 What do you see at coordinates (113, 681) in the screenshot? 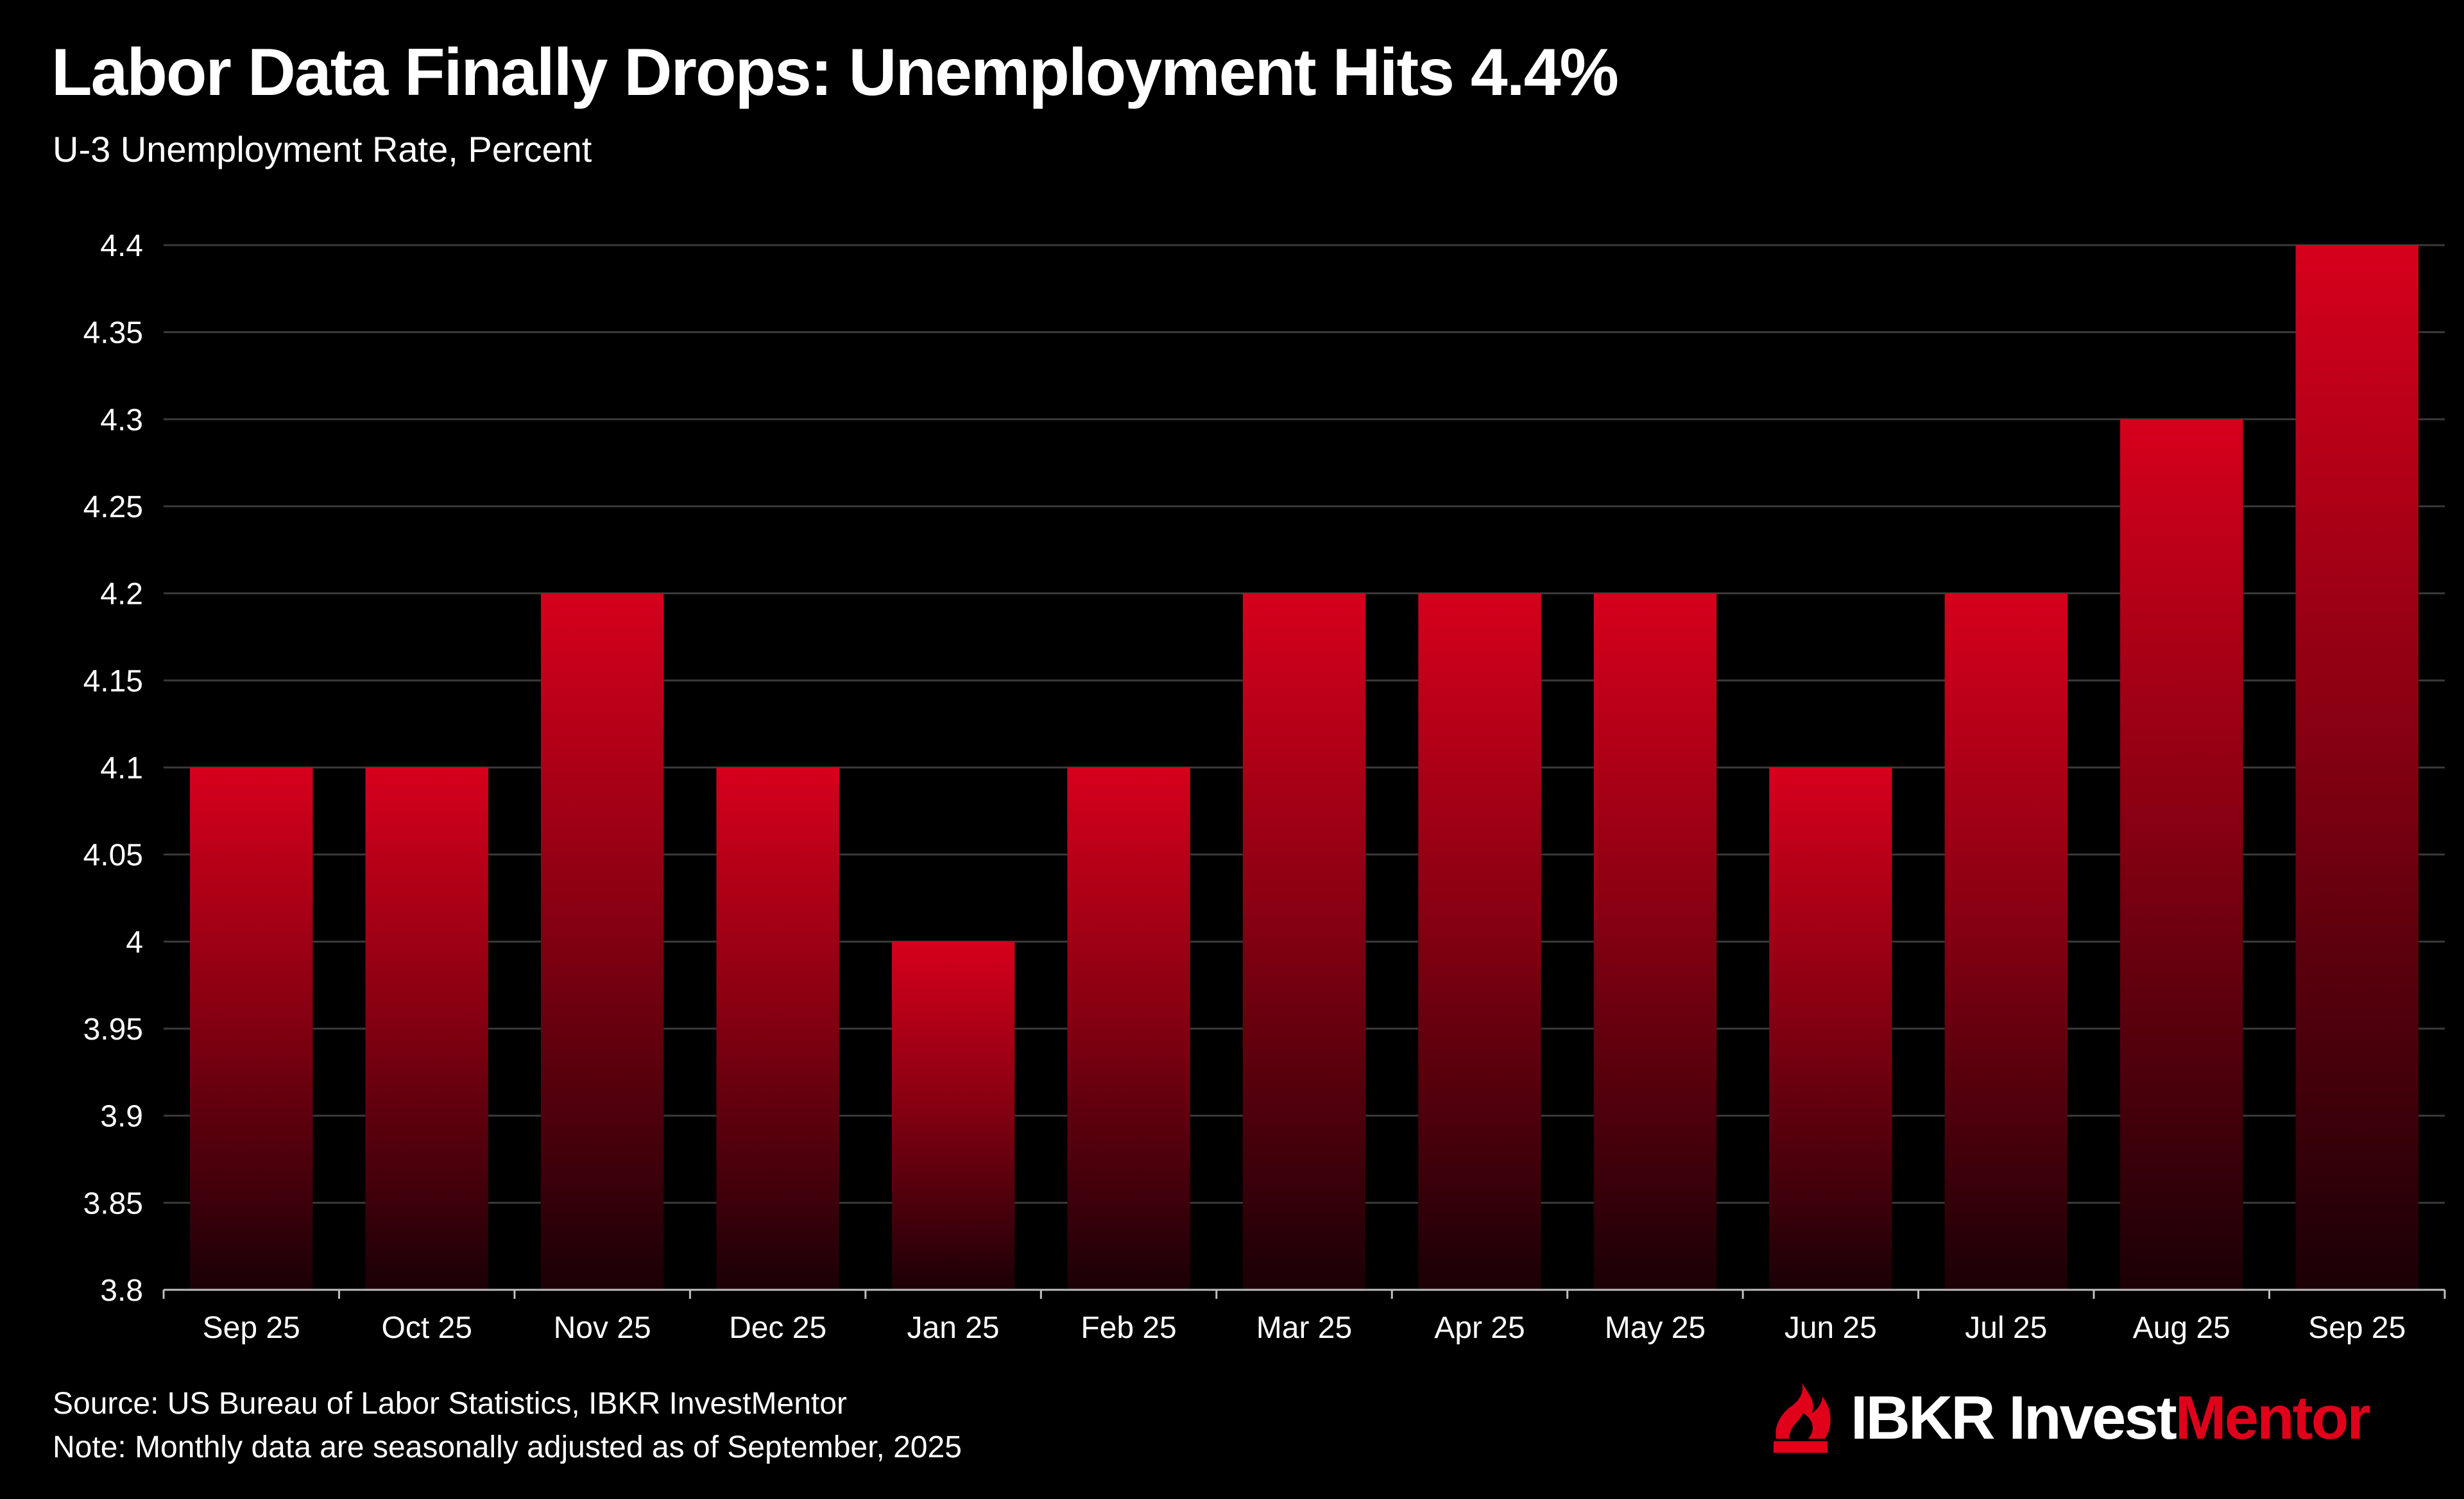
I see `y-tick-label: 4.15` at bounding box center [113, 681].